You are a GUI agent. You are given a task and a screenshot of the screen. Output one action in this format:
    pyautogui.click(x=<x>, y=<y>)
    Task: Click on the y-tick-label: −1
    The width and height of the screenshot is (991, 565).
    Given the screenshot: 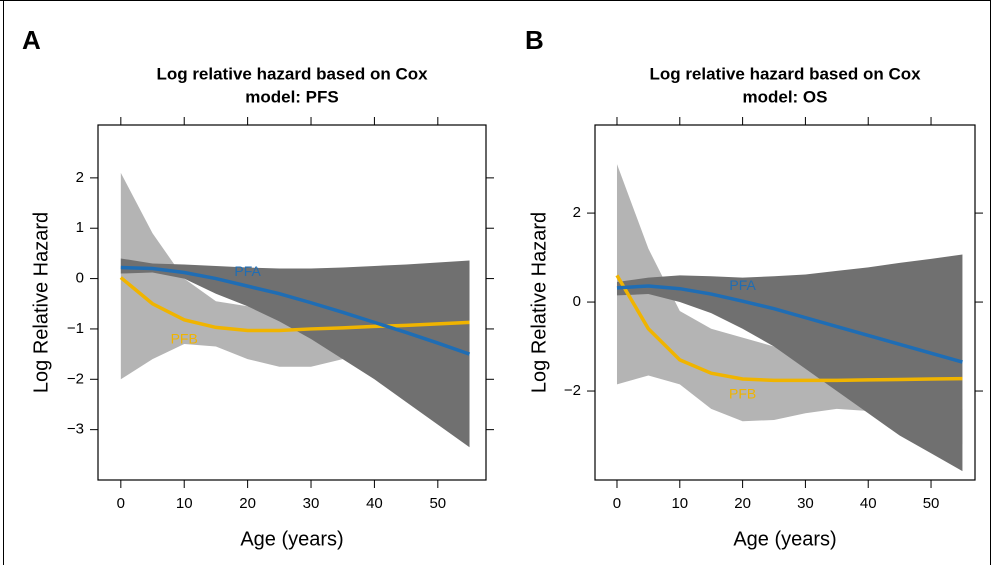 What is the action you would take?
    pyautogui.click(x=75, y=328)
    